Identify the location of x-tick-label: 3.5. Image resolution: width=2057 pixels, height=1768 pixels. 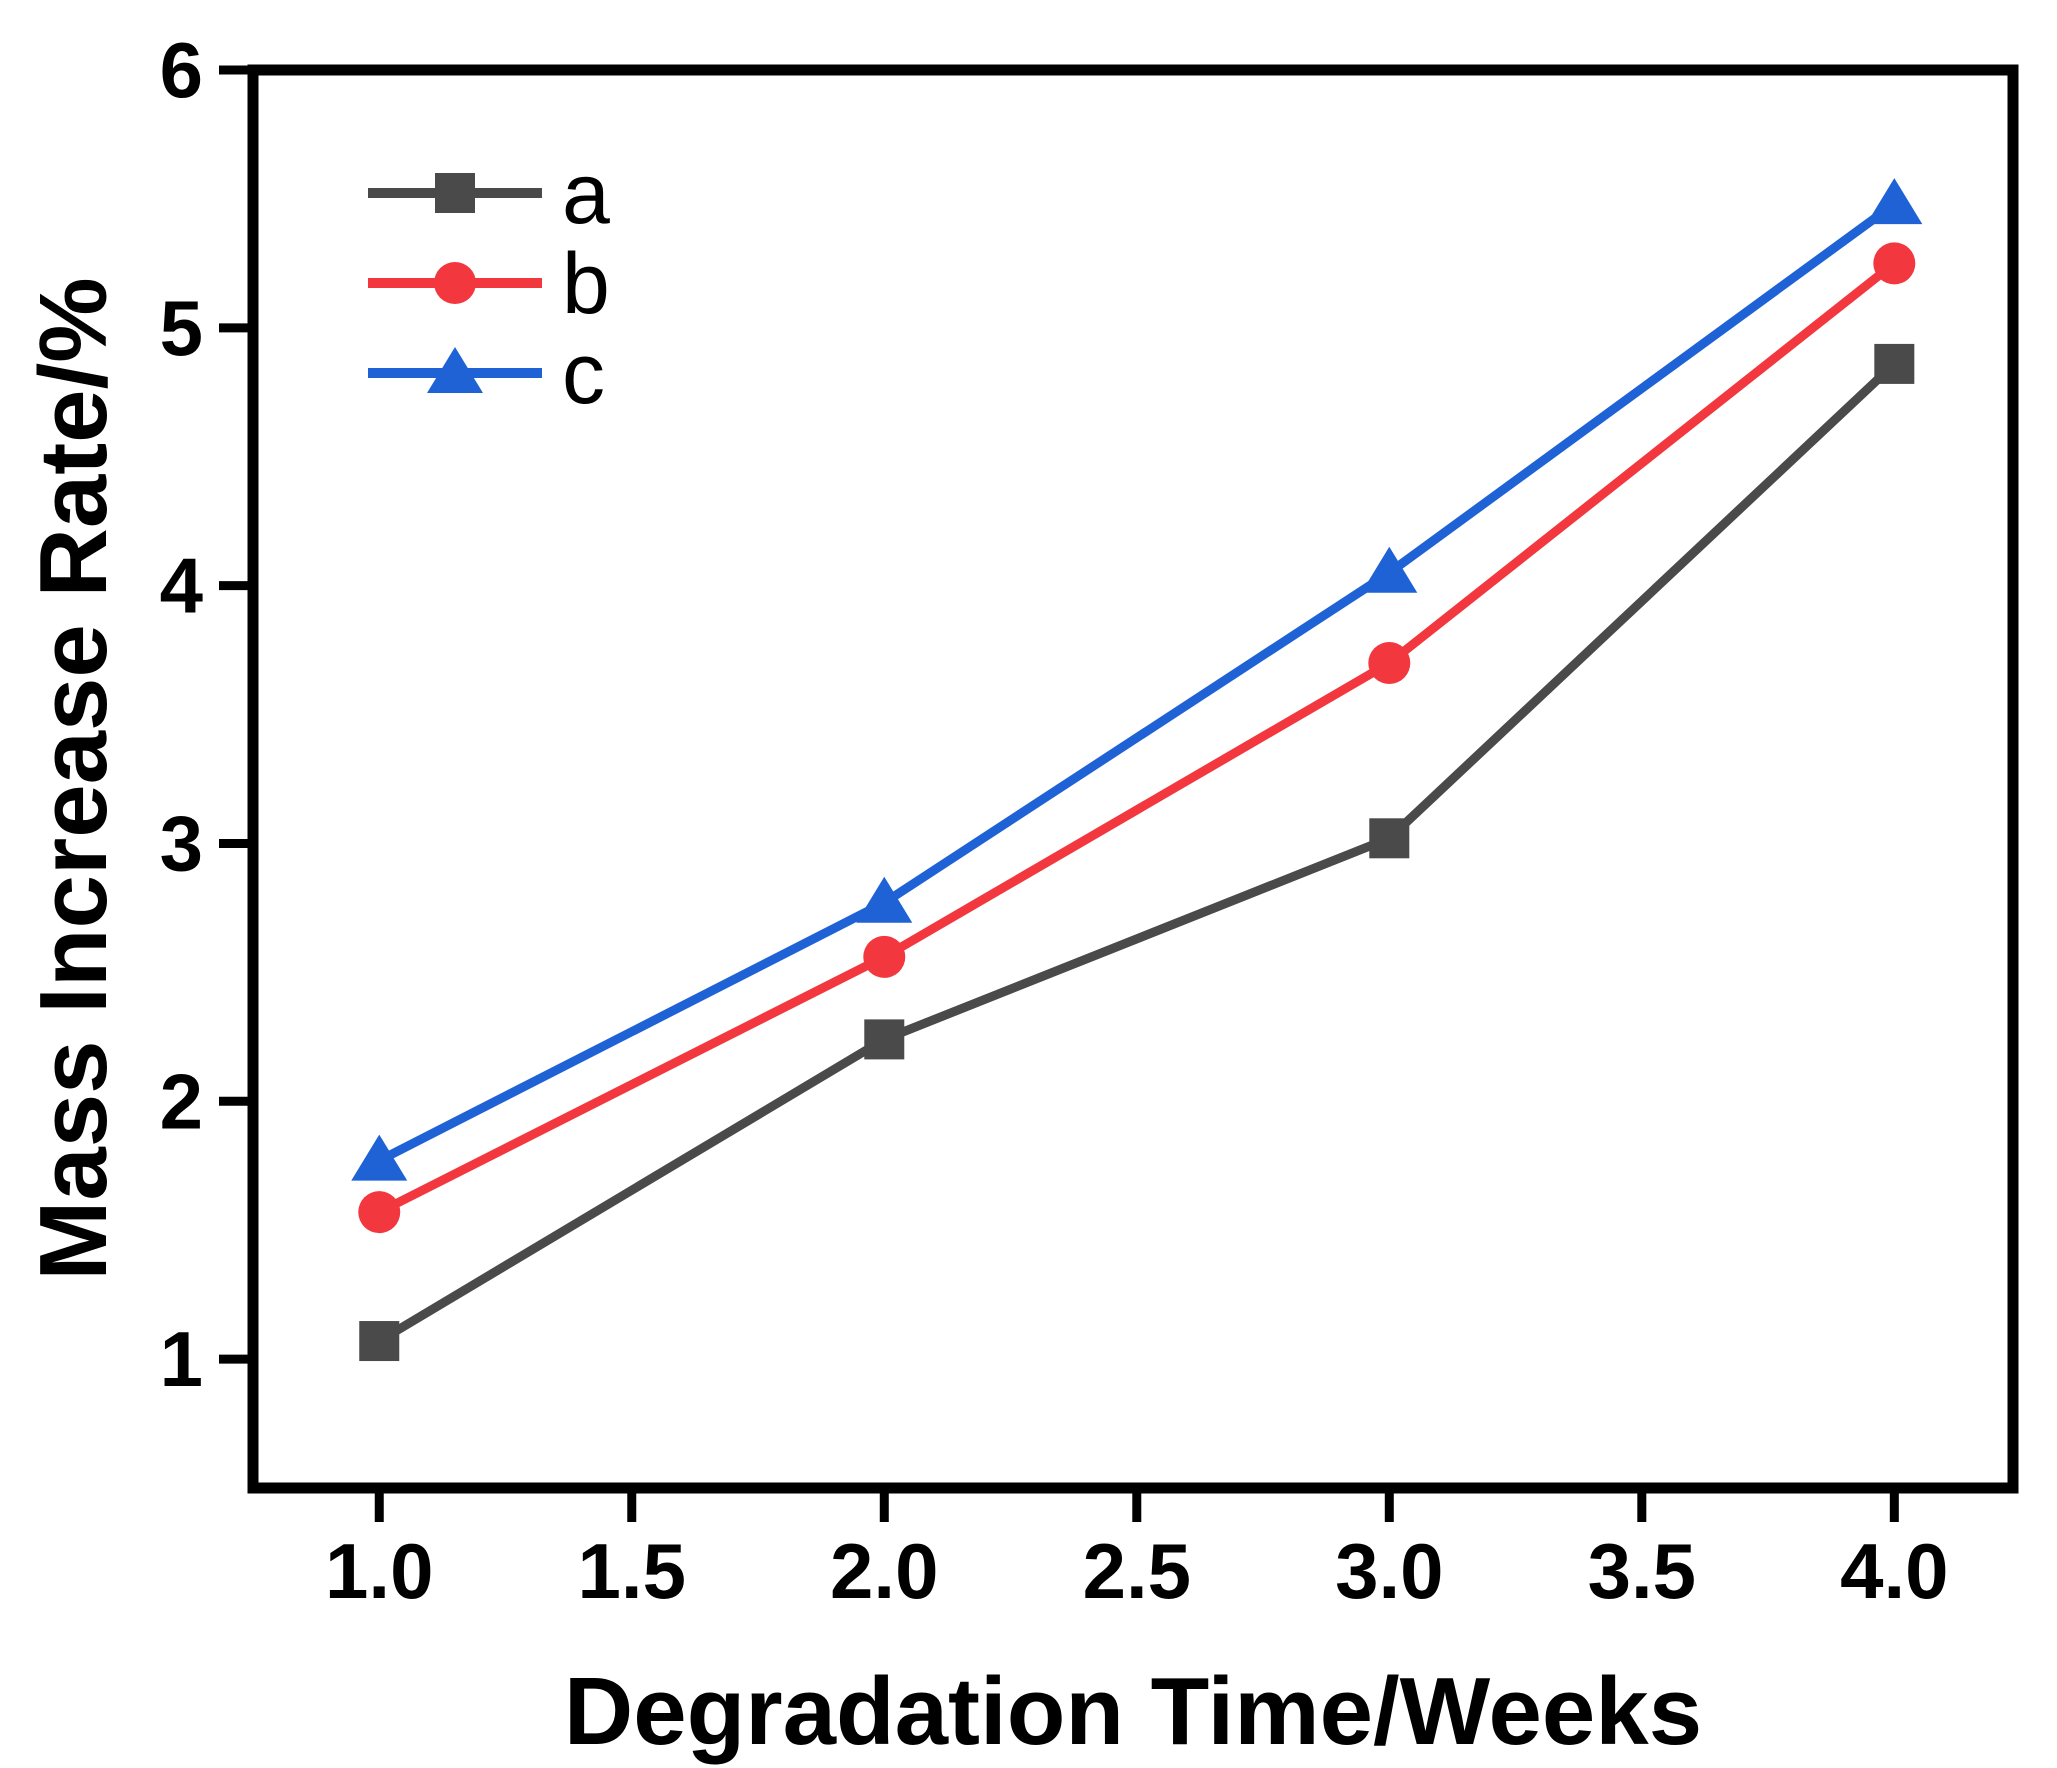
(1642, 1571).